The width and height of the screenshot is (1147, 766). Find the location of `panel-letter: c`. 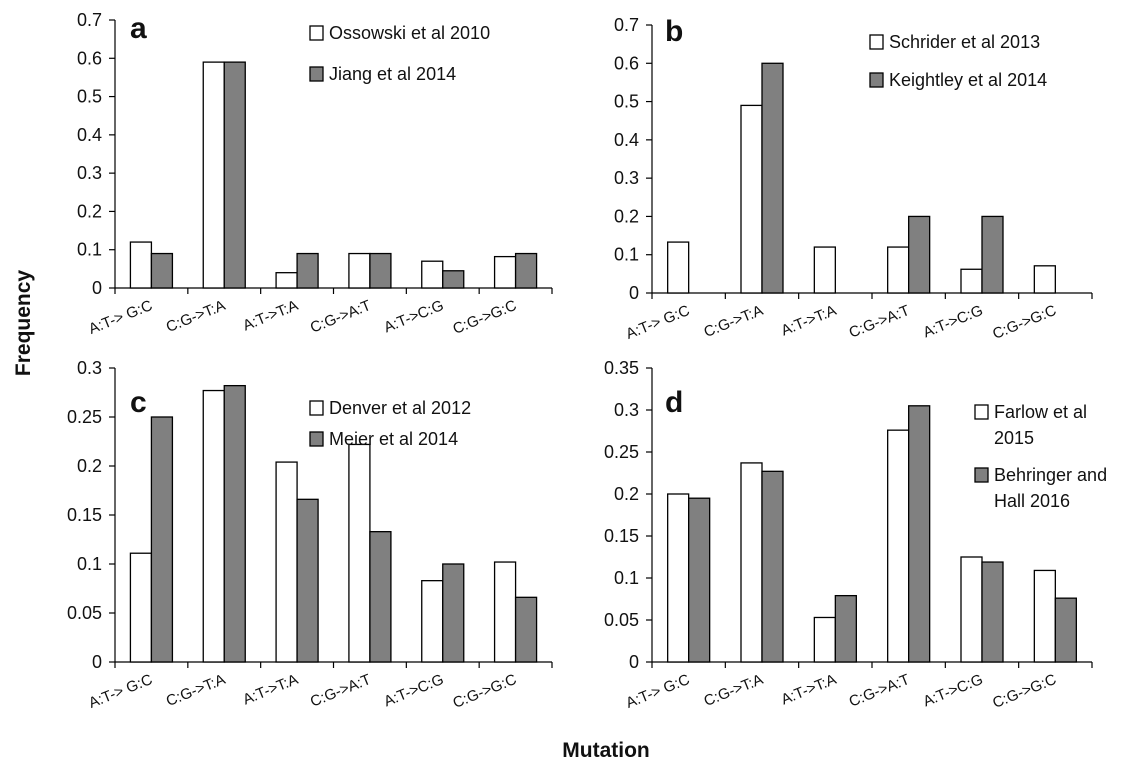

panel-letter: c is located at coordinates (138, 402).